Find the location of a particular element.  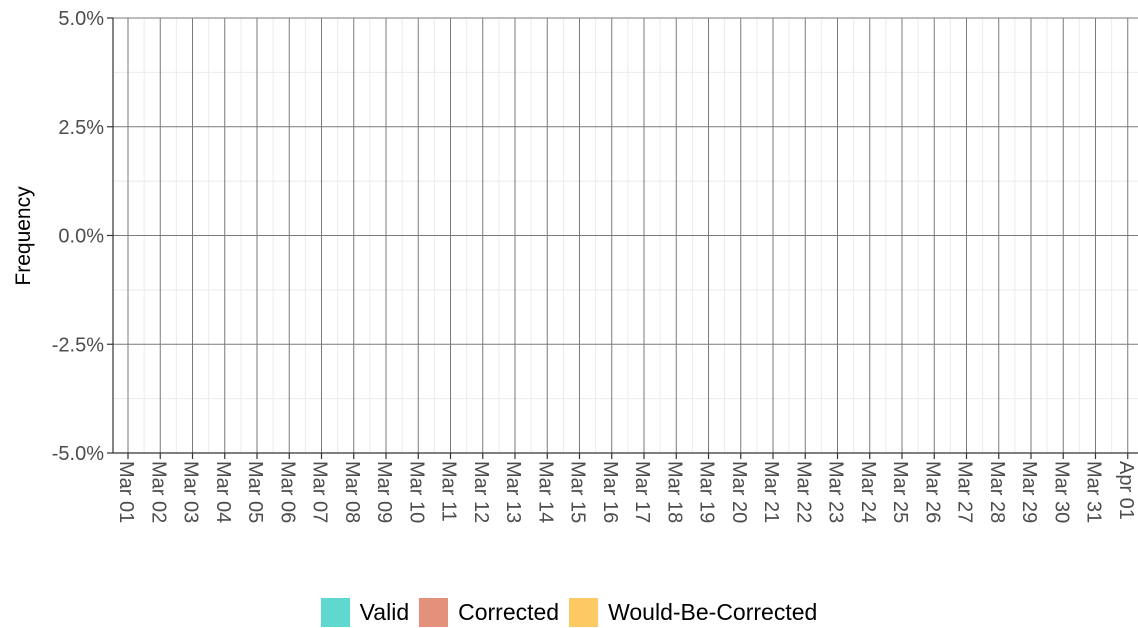

x-tick-label: Mar 13 is located at coordinates (513, 492).